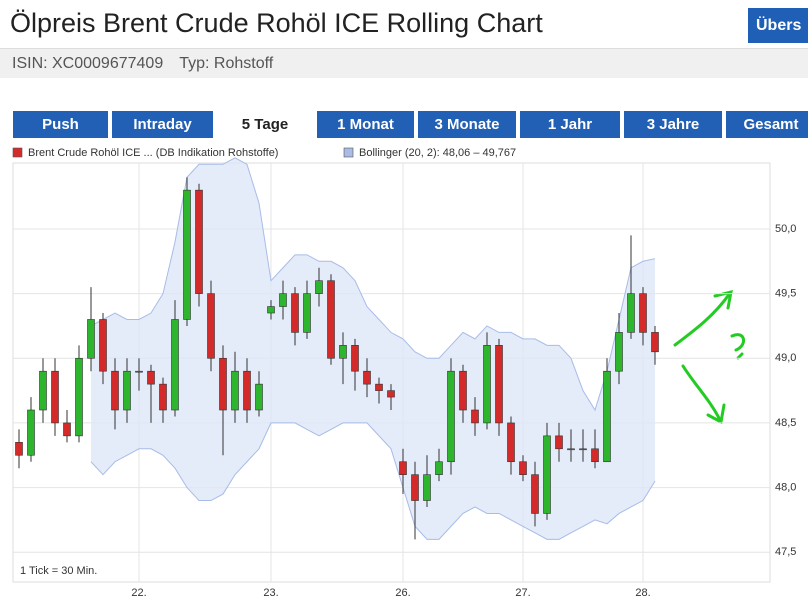 The width and height of the screenshot is (808, 611). Describe the element at coordinates (785, 488) in the screenshot. I see `y-tick-label: 48,0` at that location.